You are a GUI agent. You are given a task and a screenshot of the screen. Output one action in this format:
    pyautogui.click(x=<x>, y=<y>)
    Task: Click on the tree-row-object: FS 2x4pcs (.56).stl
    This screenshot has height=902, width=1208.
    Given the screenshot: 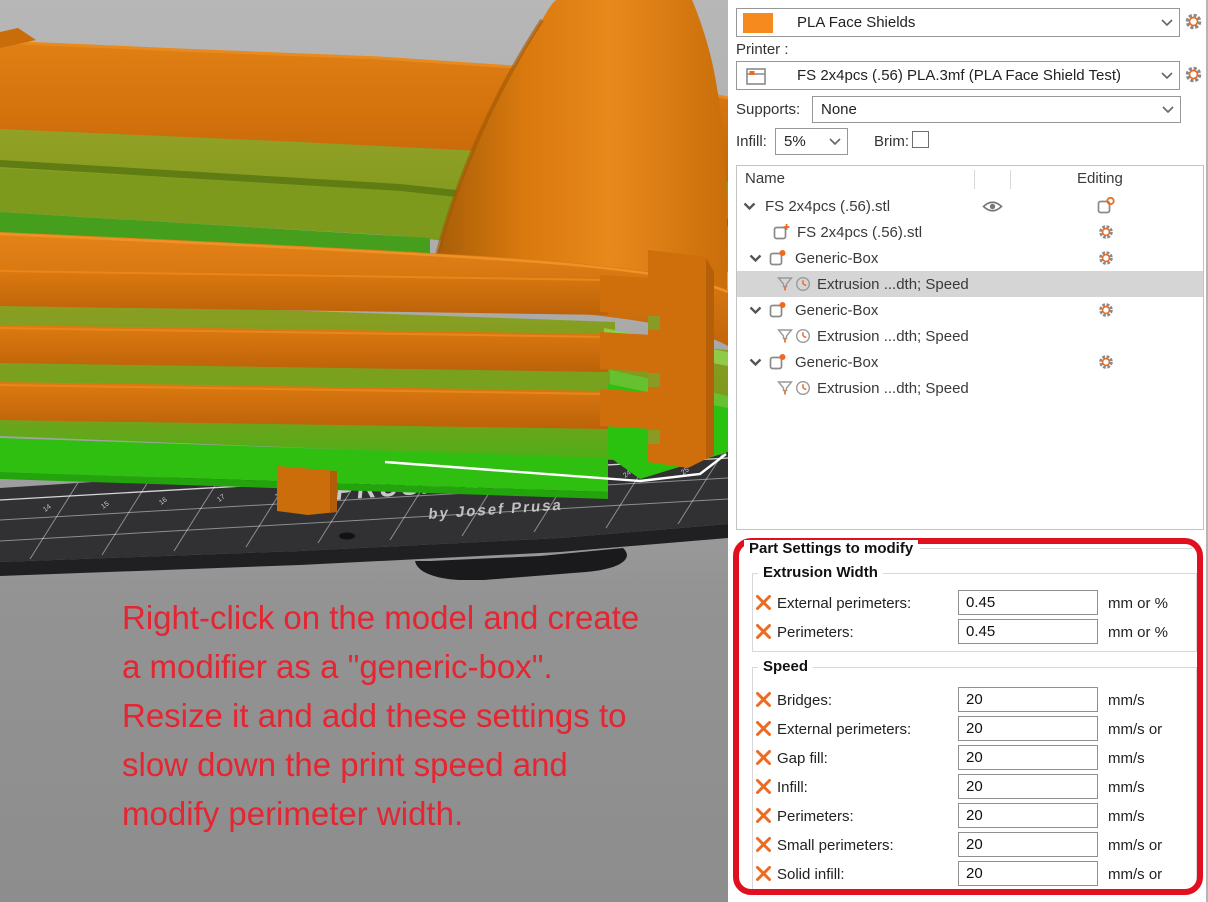 What is the action you would take?
    pyautogui.click(x=970, y=206)
    